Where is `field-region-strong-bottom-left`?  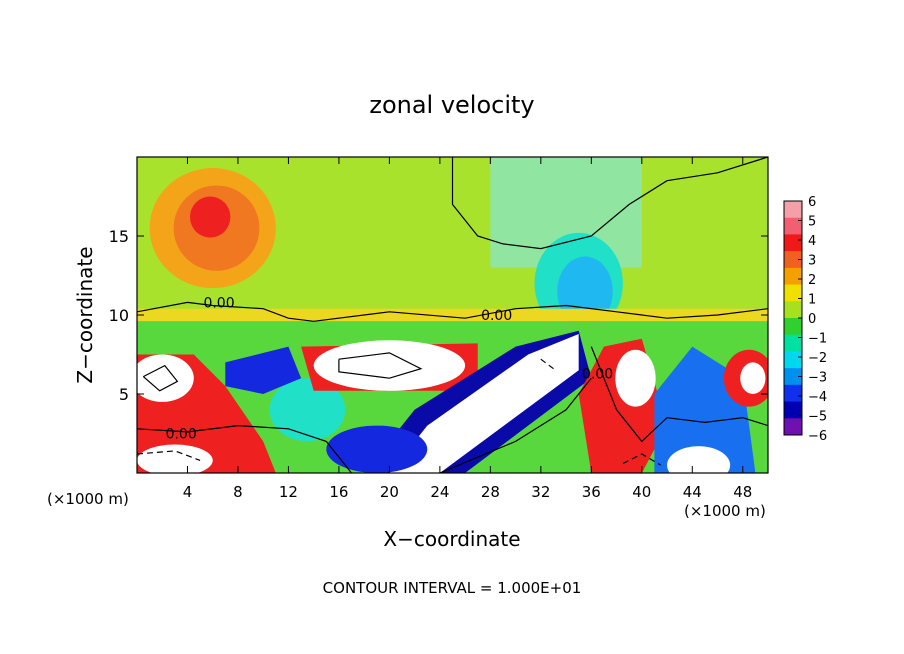 field-region-strong-bottom-left is located at coordinates (175, 458).